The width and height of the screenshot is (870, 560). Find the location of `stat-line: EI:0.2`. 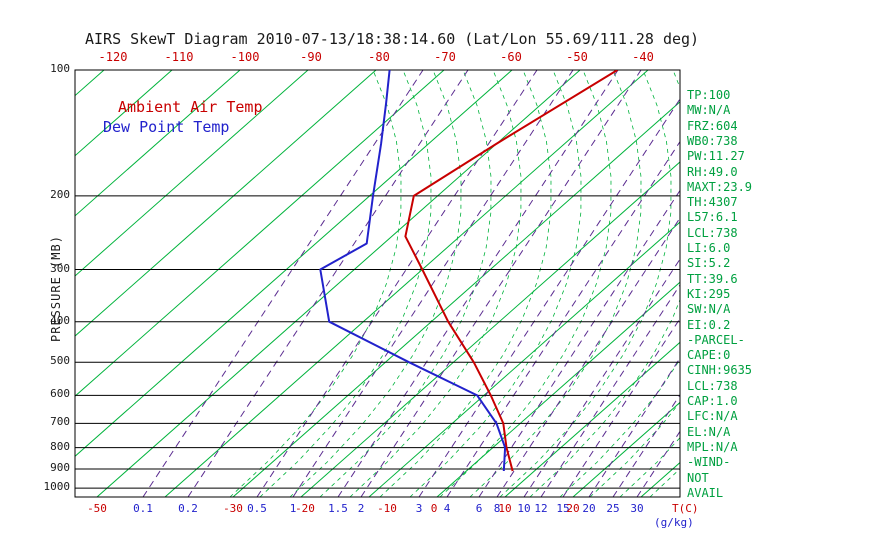

stat-line: EI:0.2 is located at coordinates (709, 324).